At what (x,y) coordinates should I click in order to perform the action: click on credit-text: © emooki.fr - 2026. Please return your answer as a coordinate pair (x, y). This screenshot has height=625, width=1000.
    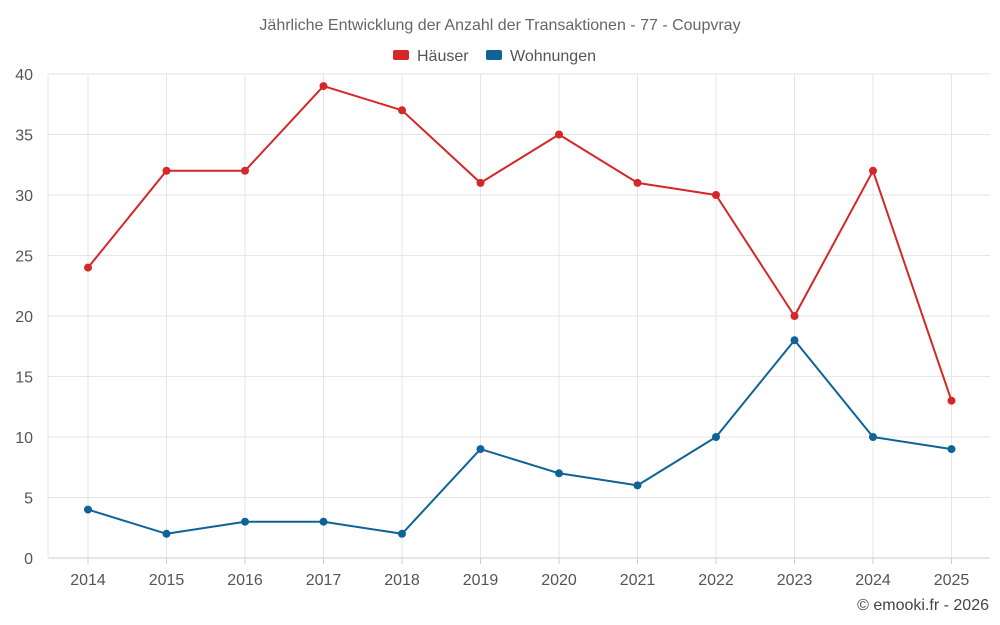
    Looking at the image, I should click on (923, 605).